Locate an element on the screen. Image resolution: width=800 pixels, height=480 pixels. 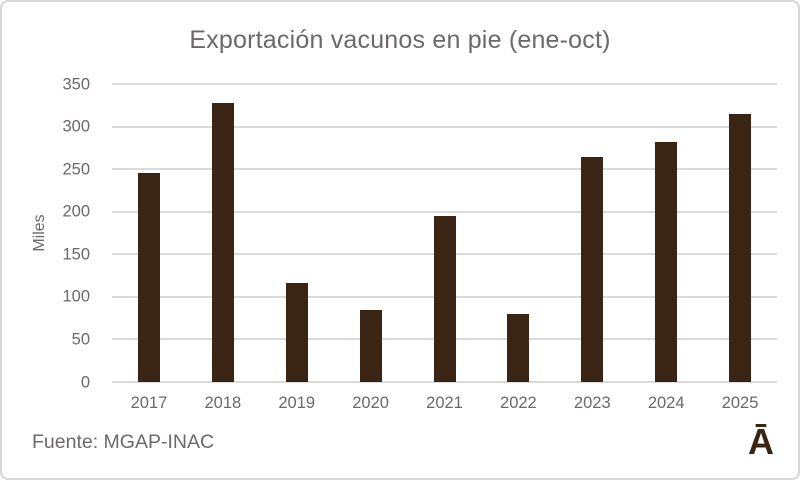
bar-2020 is located at coordinates (370, 345).